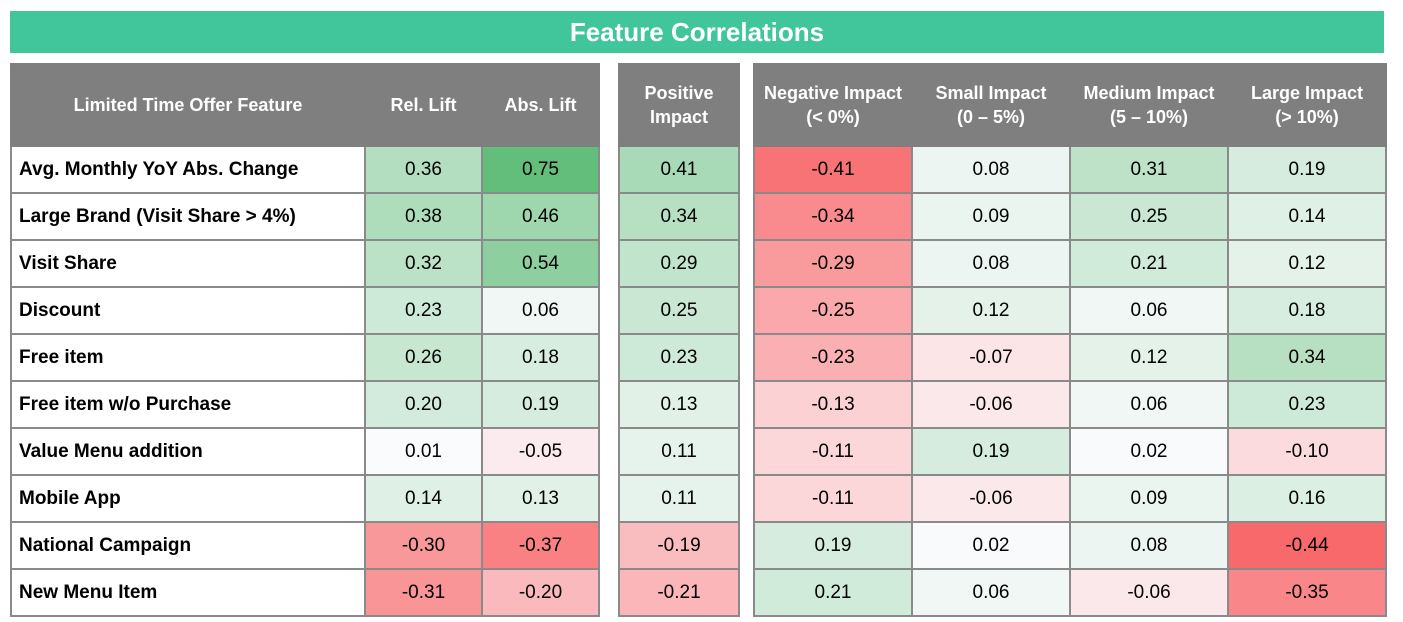 This screenshot has height=622, width=1403. I want to click on header-large-line1: Large Impact, so click(1307, 93).